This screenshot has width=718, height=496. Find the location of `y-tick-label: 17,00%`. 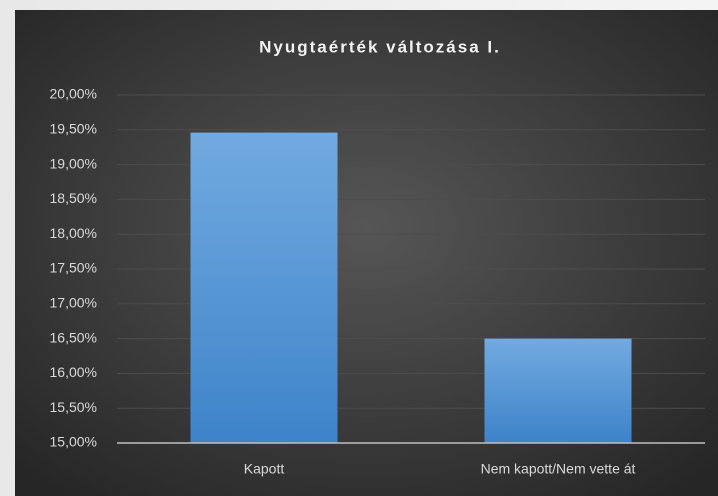

y-tick-label: 17,00% is located at coordinates (73, 303).